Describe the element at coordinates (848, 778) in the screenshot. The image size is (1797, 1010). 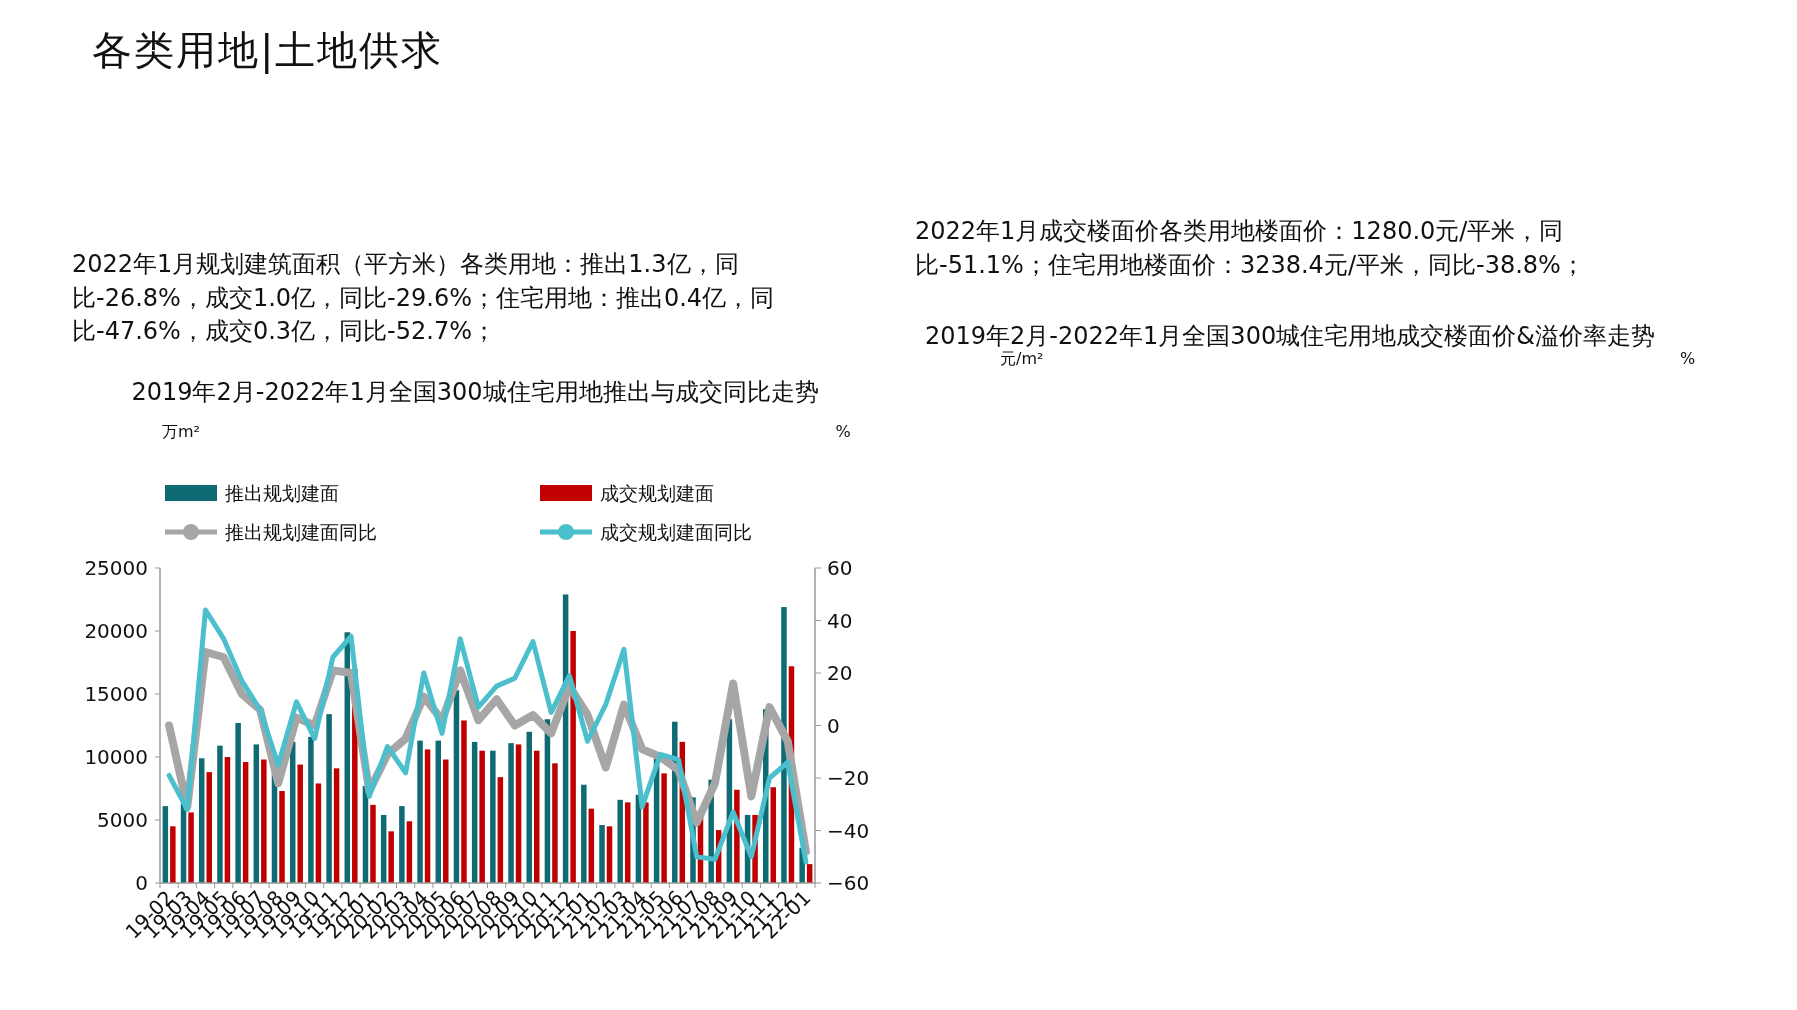
I see `y2-tick-label: −20` at that location.